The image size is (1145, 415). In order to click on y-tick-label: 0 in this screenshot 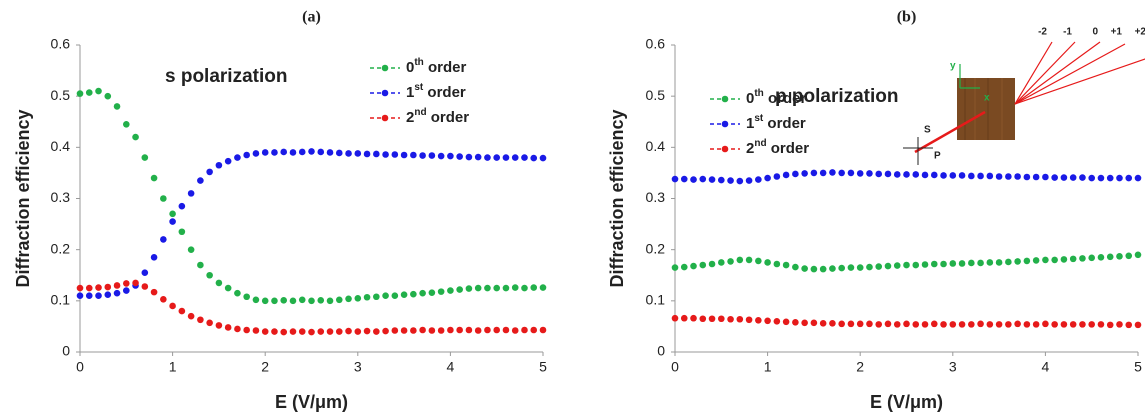, I will do `click(66, 351)`.